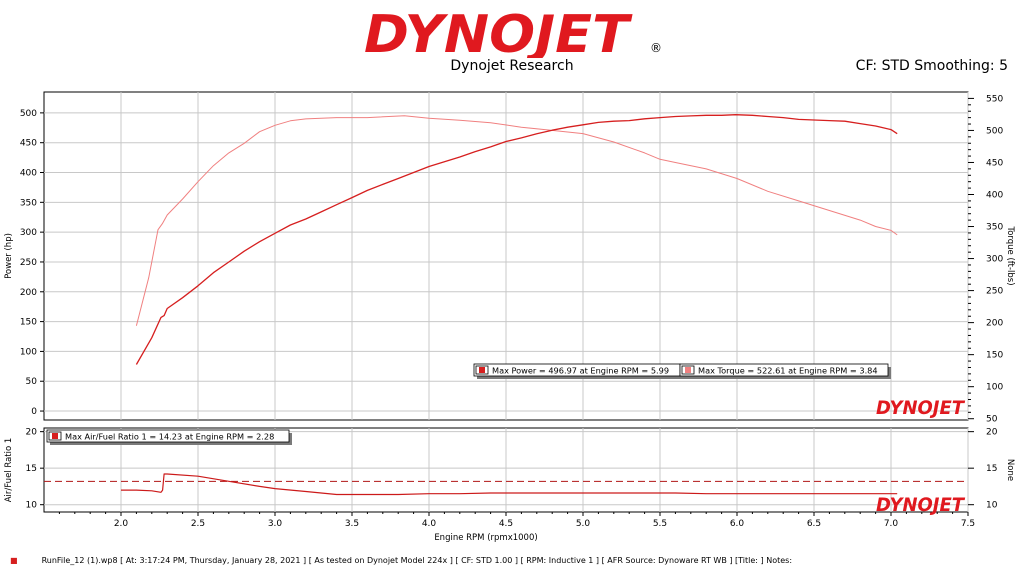 Image resolution: width=1024 pixels, height=576 pixels. What do you see at coordinates (28, 203) in the screenshot?
I see `power-tick-label: 350` at bounding box center [28, 203].